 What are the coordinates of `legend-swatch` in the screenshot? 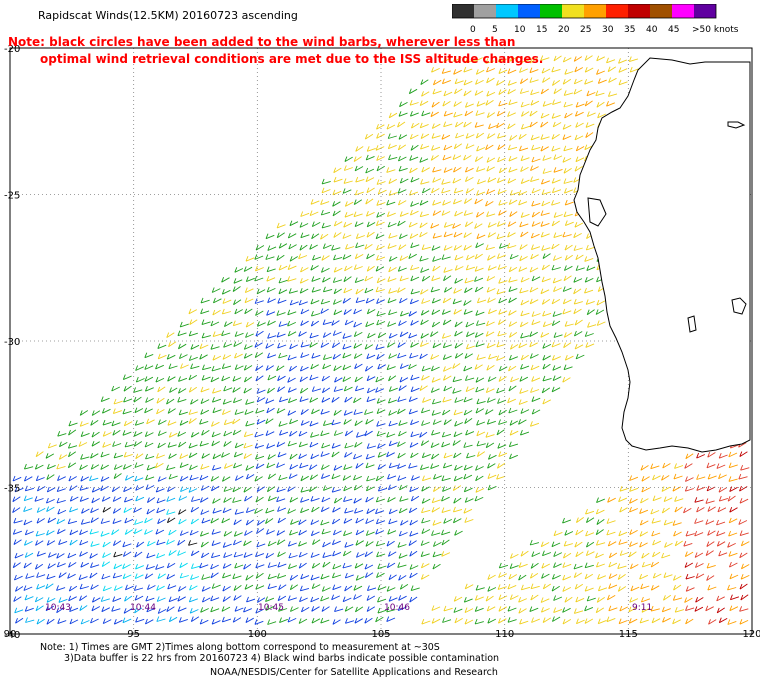 It's located at (573, 11).